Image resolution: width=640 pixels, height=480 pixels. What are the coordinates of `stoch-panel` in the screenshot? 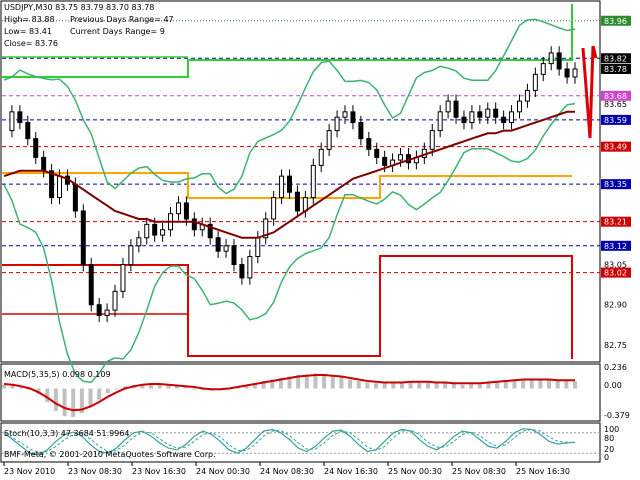 It's located at (300, 442).